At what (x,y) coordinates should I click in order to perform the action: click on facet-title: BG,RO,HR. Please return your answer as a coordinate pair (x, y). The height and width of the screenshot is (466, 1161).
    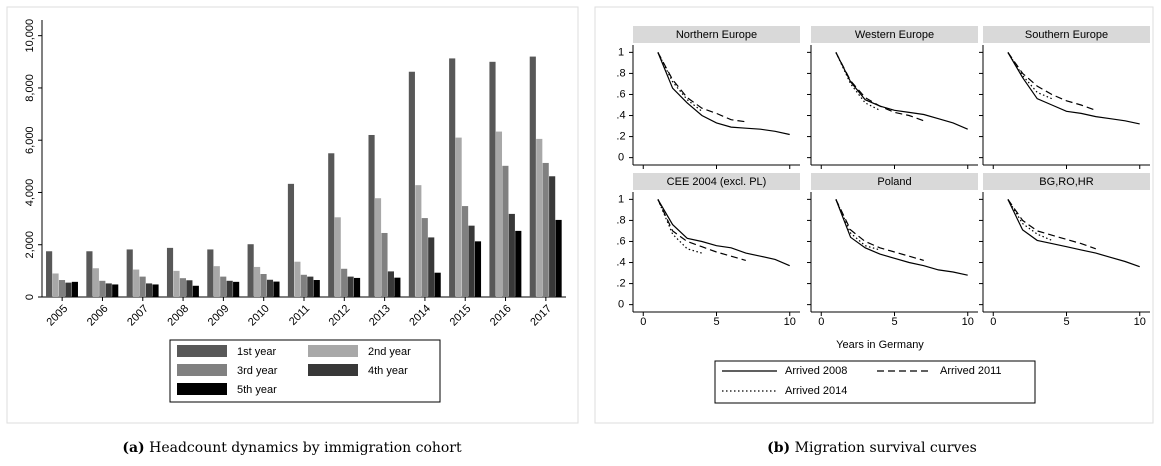
    Looking at the image, I should click on (1066, 182).